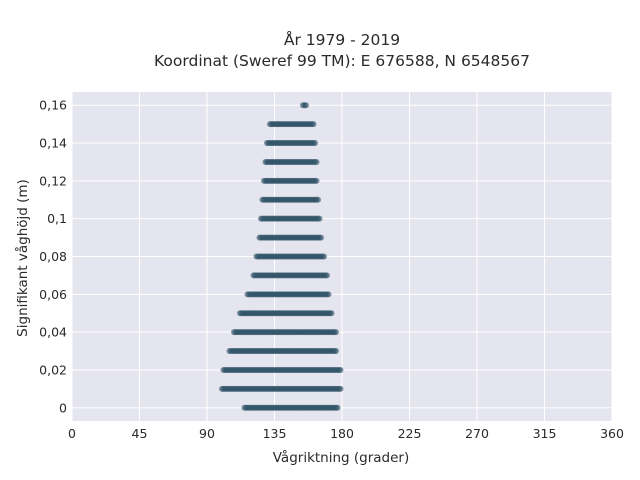  Describe the element at coordinates (612, 433) in the screenshot. I see `x-tick-label: 360` at that location.